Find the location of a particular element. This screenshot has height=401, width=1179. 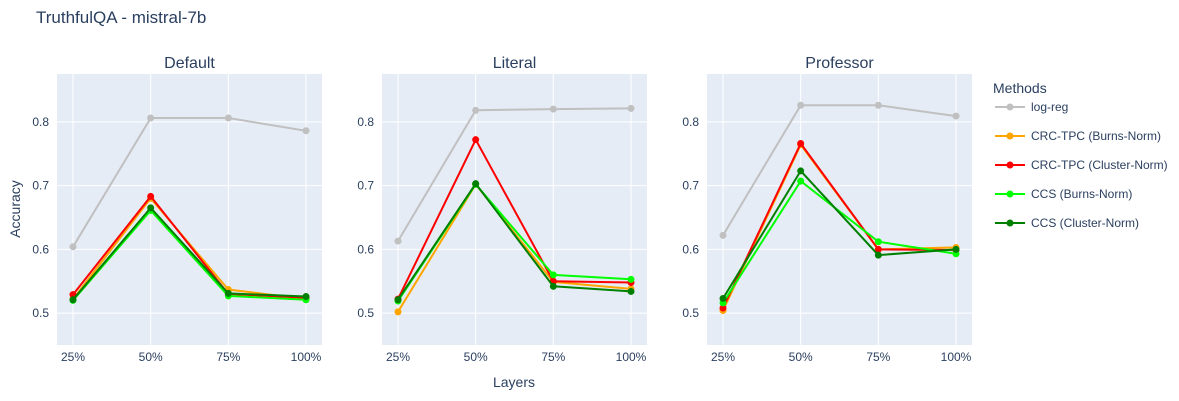

panel-title: Literal is located at coordinates (515, 63).